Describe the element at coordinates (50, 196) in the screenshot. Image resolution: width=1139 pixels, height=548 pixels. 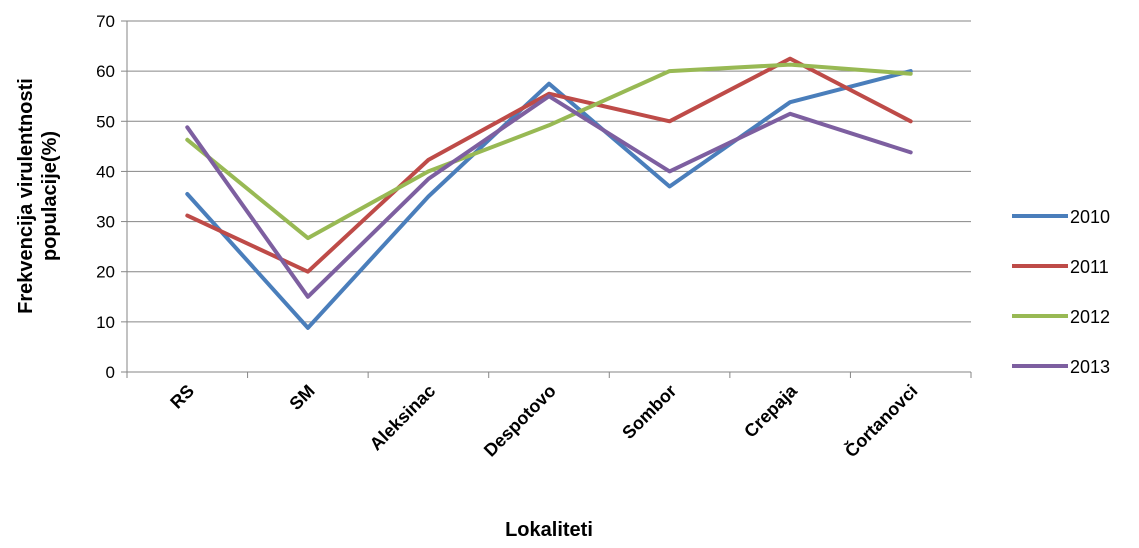
I see `y-axis-title-line-2: populacije(%)` at that location.